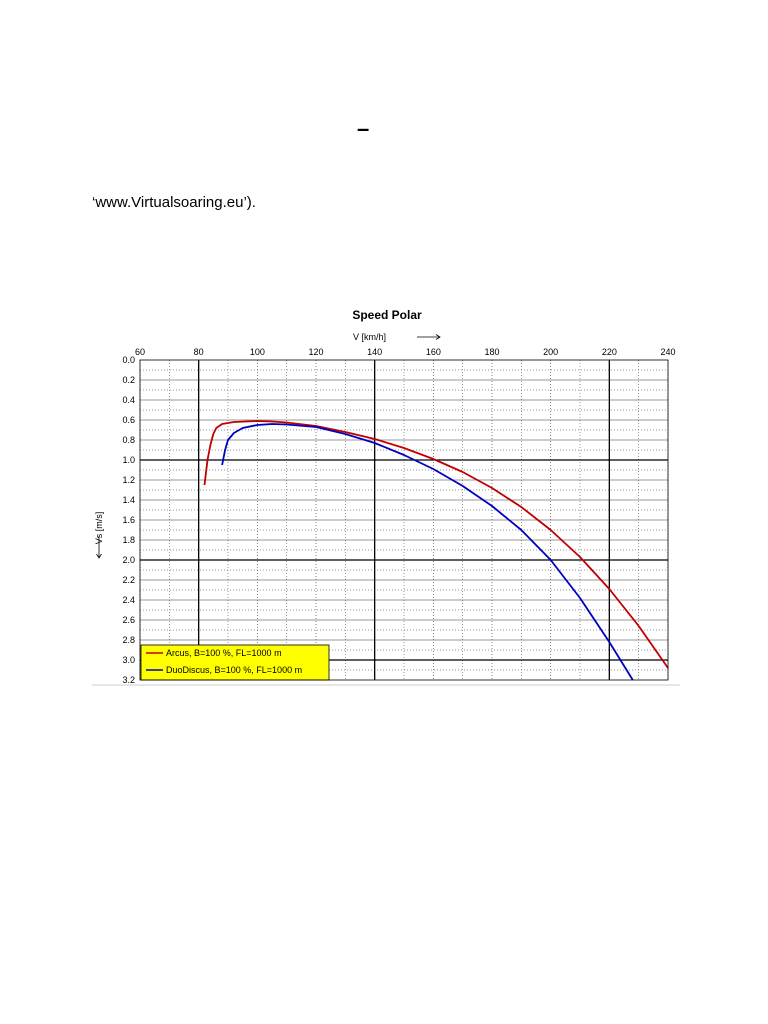 This screenshot has width=768, height=1024. Describe the element at coordinates (128, 380) in the screenshot. I see `y-tick-label: 0.2` at that location.